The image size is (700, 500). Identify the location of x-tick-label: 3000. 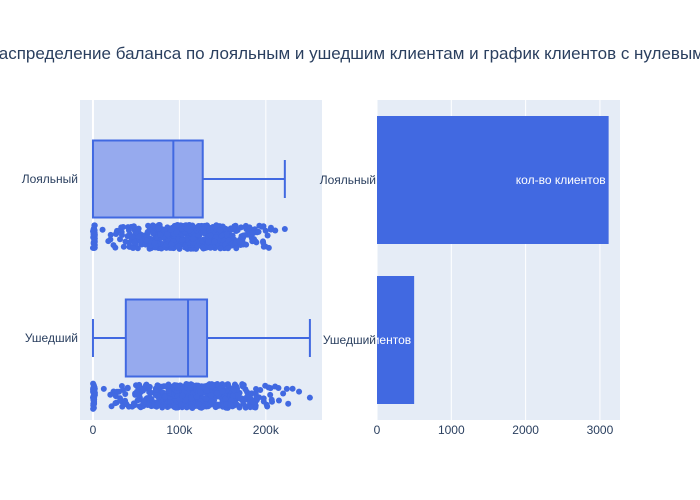
(600, 430).